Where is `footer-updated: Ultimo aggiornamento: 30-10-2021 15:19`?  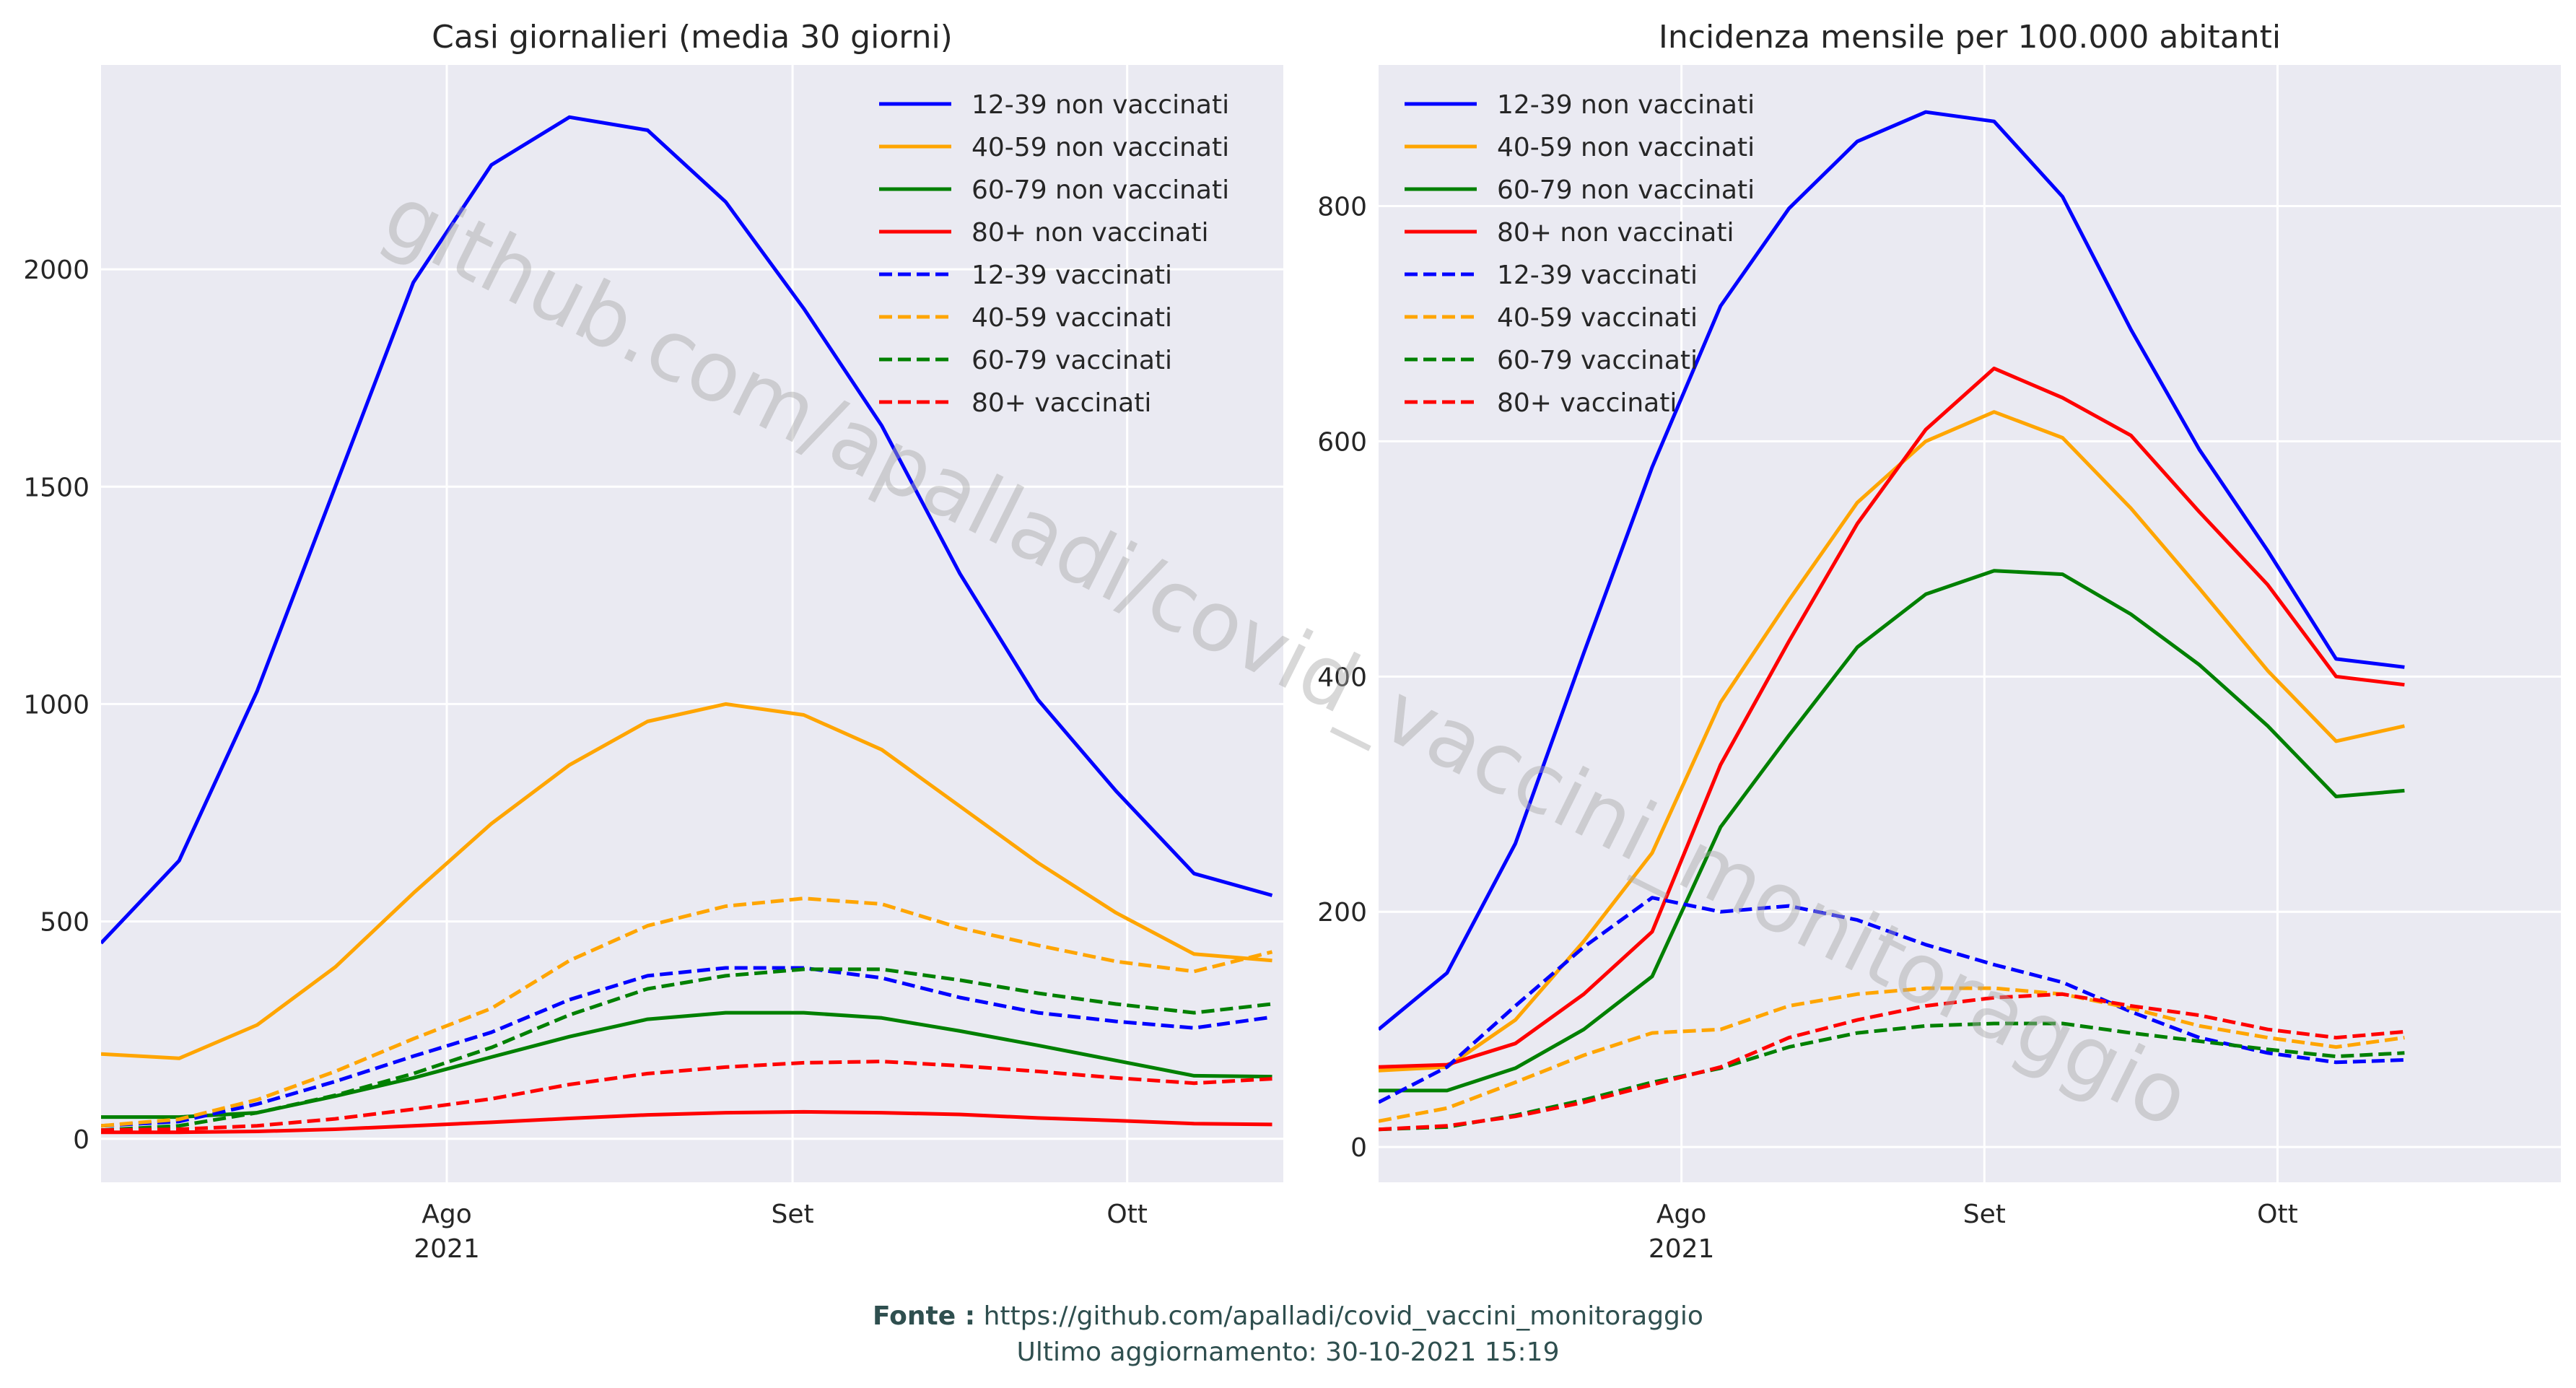
footer-updated: Ultimo aggiornamento: 30-10-2021 15:19 is located at coordinates (1288, 1352).